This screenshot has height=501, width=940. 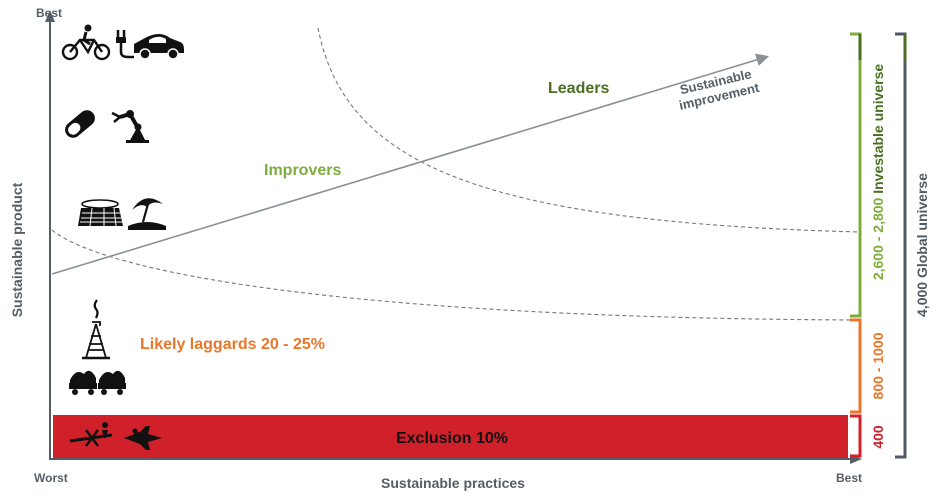 What do you see at coordinates (143, 438) in the screenshot?
I see `fighter-jet-icon` at bounding box center [143, 438].